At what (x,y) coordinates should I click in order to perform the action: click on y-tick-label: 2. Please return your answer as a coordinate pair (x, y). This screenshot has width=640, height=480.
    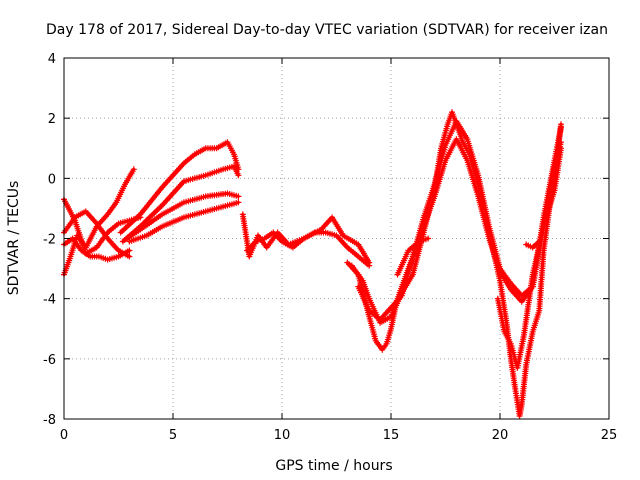
    Looking at the image, I should click on (52, 119).